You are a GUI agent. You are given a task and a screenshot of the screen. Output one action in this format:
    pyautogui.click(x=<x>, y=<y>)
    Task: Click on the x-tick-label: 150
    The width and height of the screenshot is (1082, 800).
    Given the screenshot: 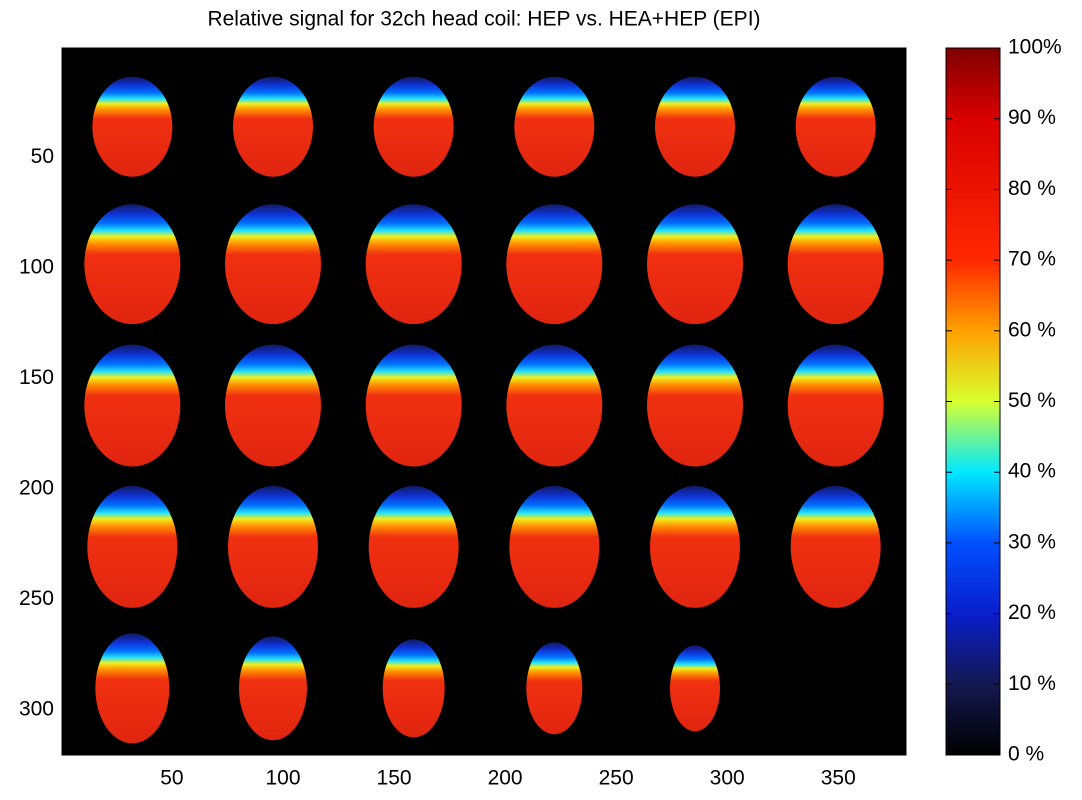 What is the action you would take?
    pyautogui.click(x=394, y=778)
    